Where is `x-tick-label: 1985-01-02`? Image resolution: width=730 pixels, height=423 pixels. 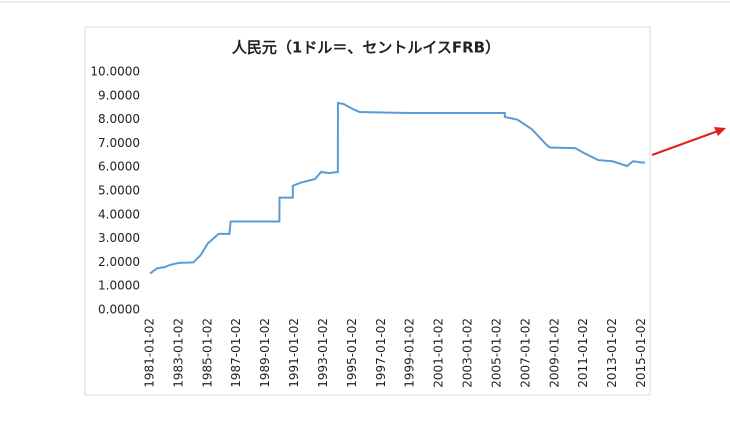 x-tick-label: 1985-01-02 is located at coordinates (207, 353).